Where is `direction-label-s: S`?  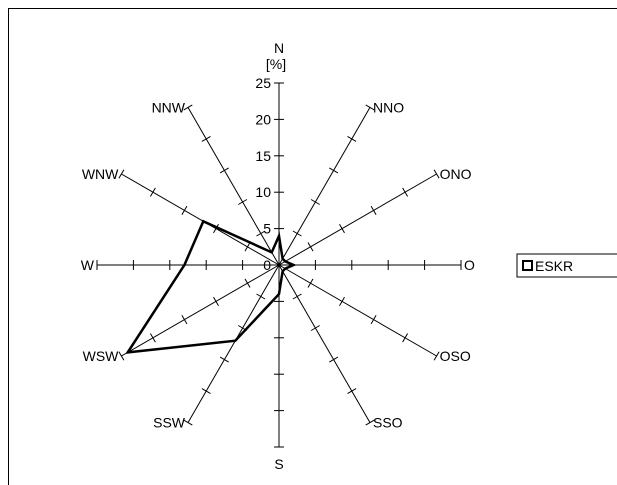
direction-label-s: S is located at coordinates (278, 464).